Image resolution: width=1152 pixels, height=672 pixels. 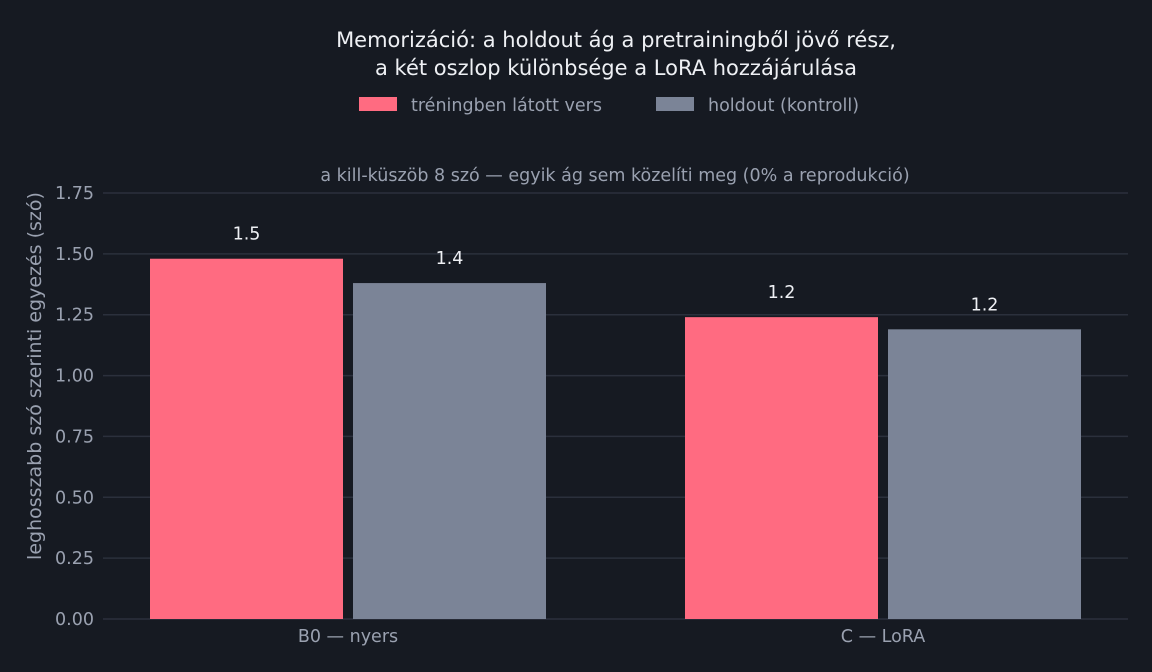 What do you see at coordinates (247, 235) in the screenshot?
I see `bar-value-label: 1.5` at bounding box center [247, 235].